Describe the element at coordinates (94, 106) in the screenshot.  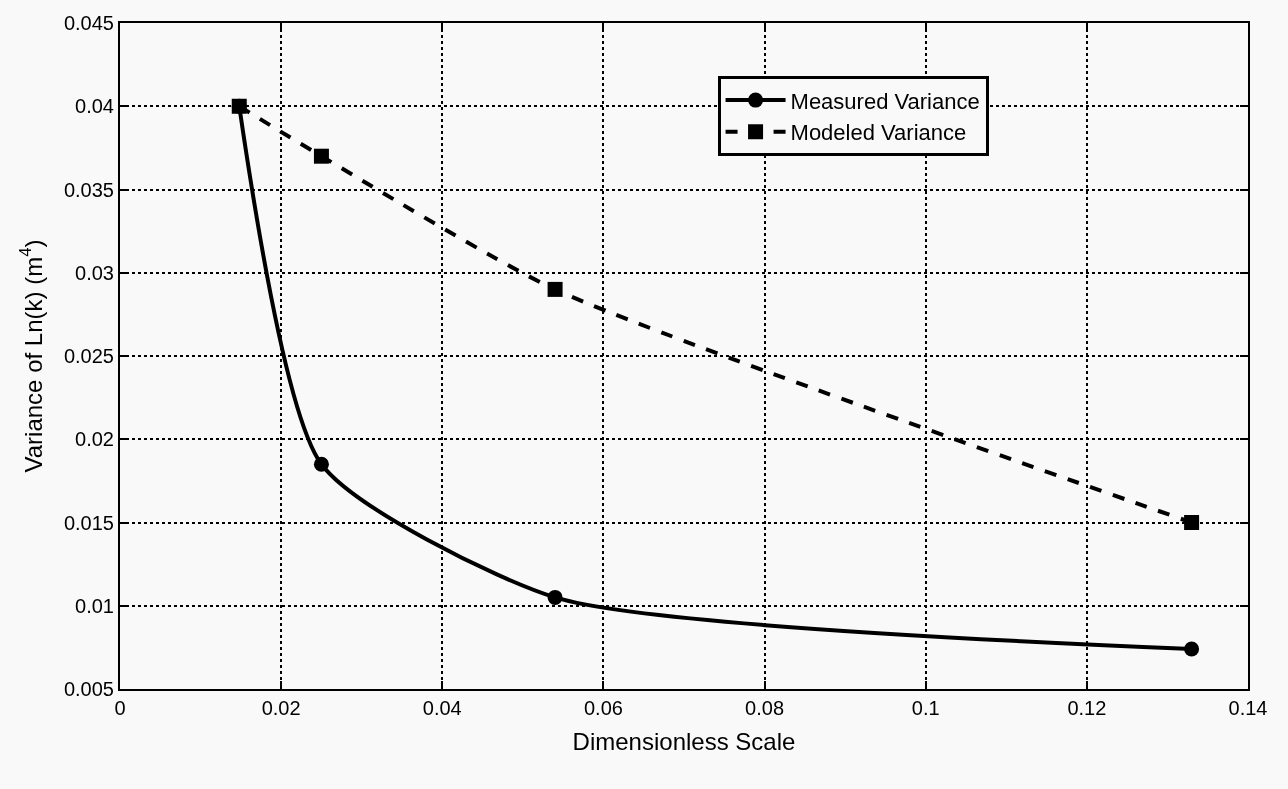
I see `y-tick-label: 0.04` at that location.